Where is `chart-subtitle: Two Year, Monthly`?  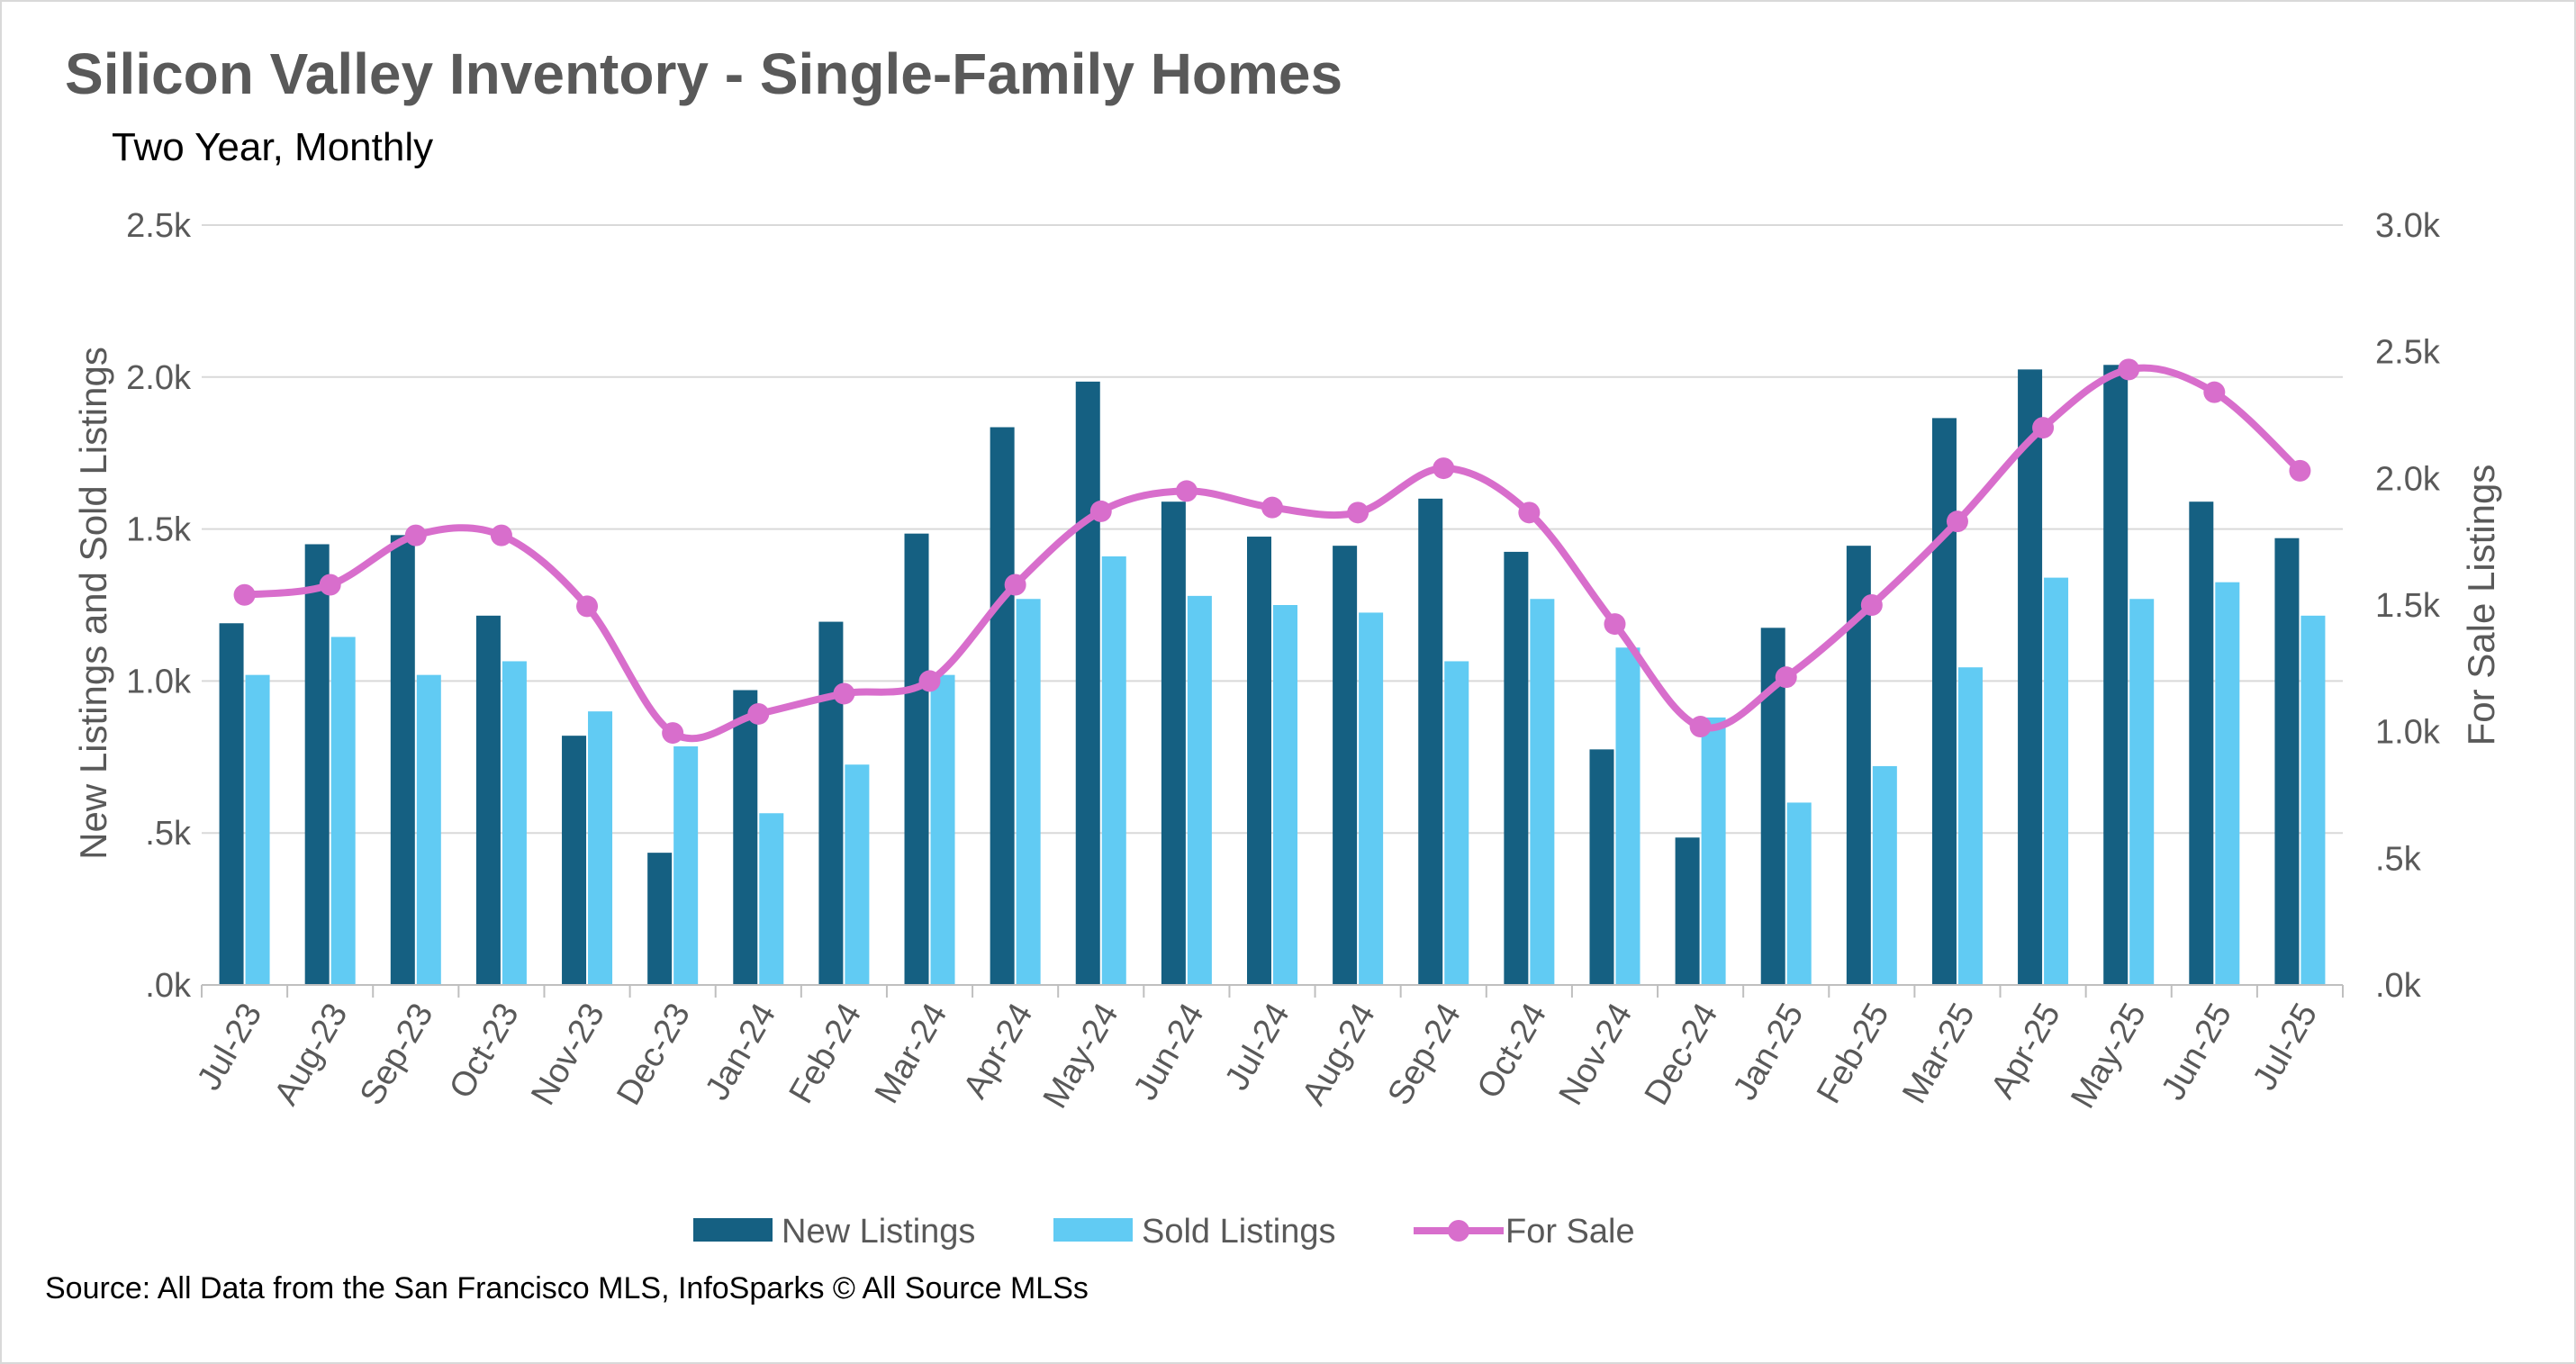
chart-subtitle: Two Year, Monthly is located at coordinates (272, 147).